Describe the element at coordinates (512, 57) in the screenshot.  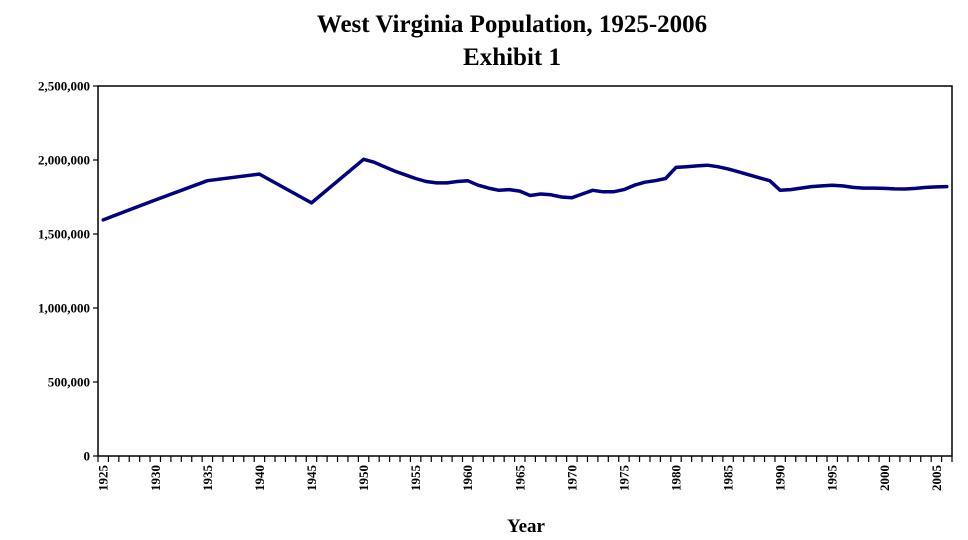
I see `chart-subtitle: Exhibit 1` at that location.